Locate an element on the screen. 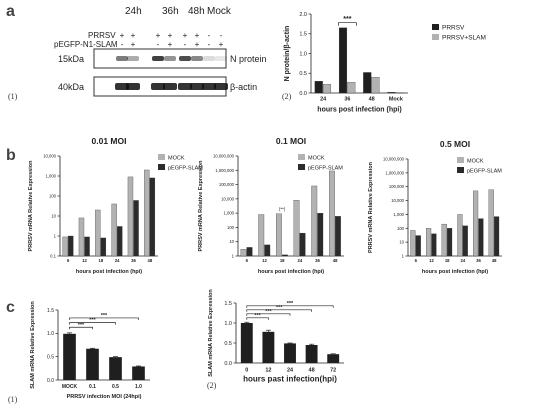 This screenshot has width=550, height=416. legend-label: PRRSV is located at coordinates (453, 28).